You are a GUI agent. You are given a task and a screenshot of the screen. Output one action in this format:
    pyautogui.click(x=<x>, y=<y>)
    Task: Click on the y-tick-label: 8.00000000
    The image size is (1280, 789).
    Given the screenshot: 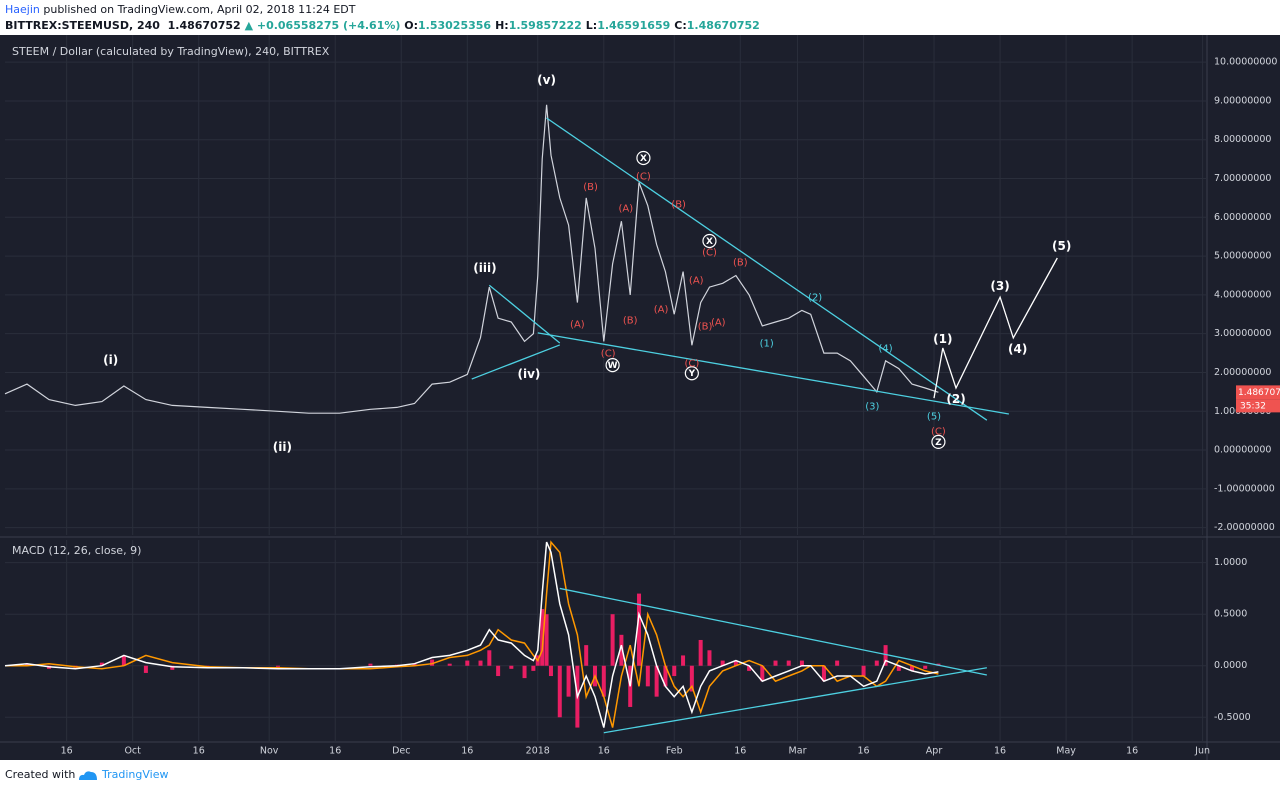 What is the action you would take?
    pyautogui.click(x=1242, y=139)
    